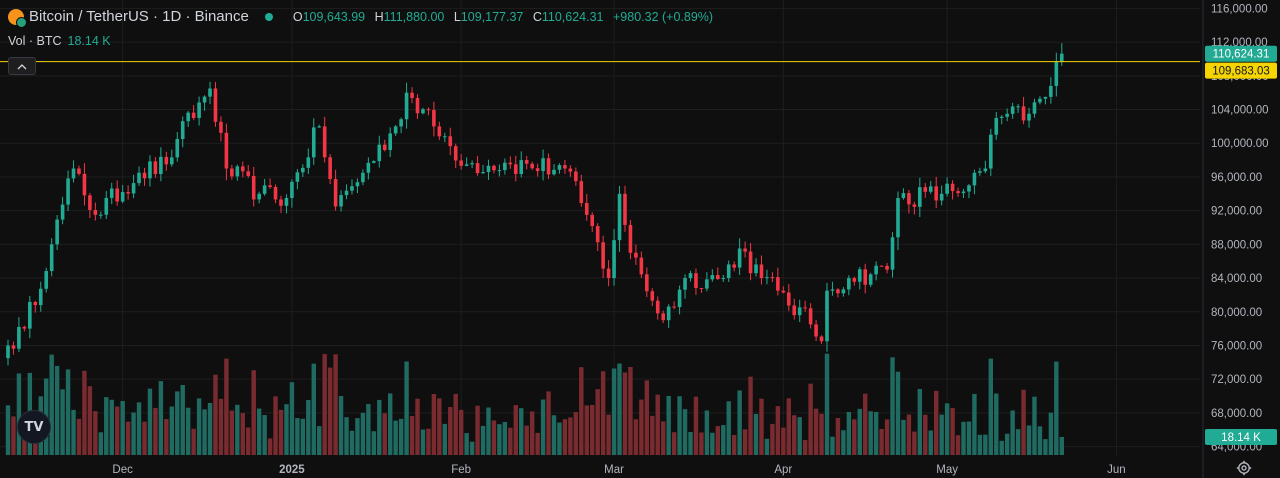 This screenshot has width=1280, height=478. I want to click on volume-legend: Vol · BTC 18.14 K, so click(59, 41).